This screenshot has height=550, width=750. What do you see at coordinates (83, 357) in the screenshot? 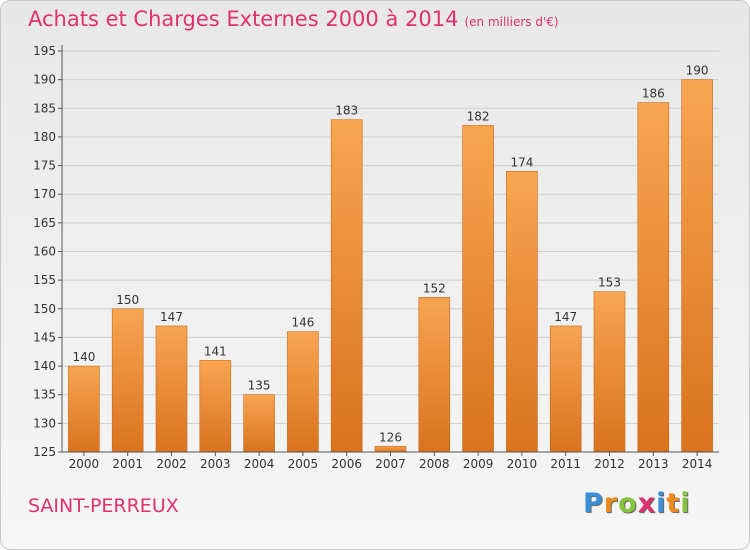
I see `bar-value-label: 140` at bounding box center [83, 357].